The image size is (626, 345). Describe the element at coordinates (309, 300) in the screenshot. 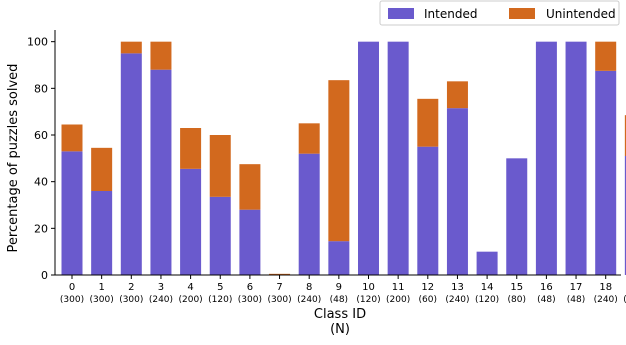

I see `x-count-label-8: (240)` at that location.